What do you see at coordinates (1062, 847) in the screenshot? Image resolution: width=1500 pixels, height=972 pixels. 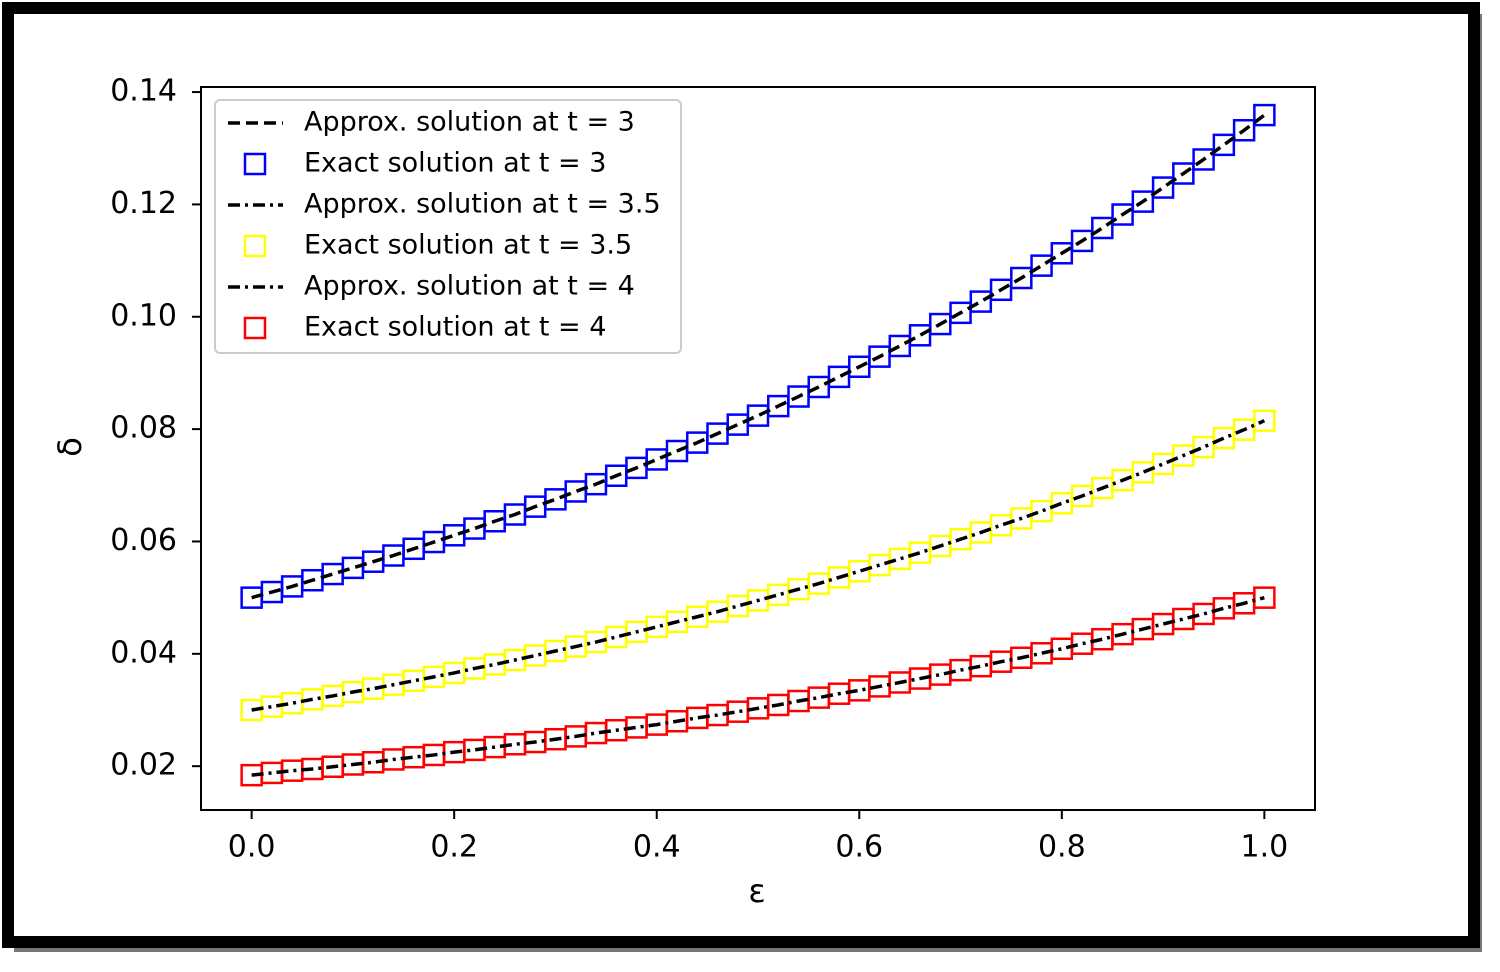 I see `x-tick-label: 0.8` at bounding box center [1062, 847].